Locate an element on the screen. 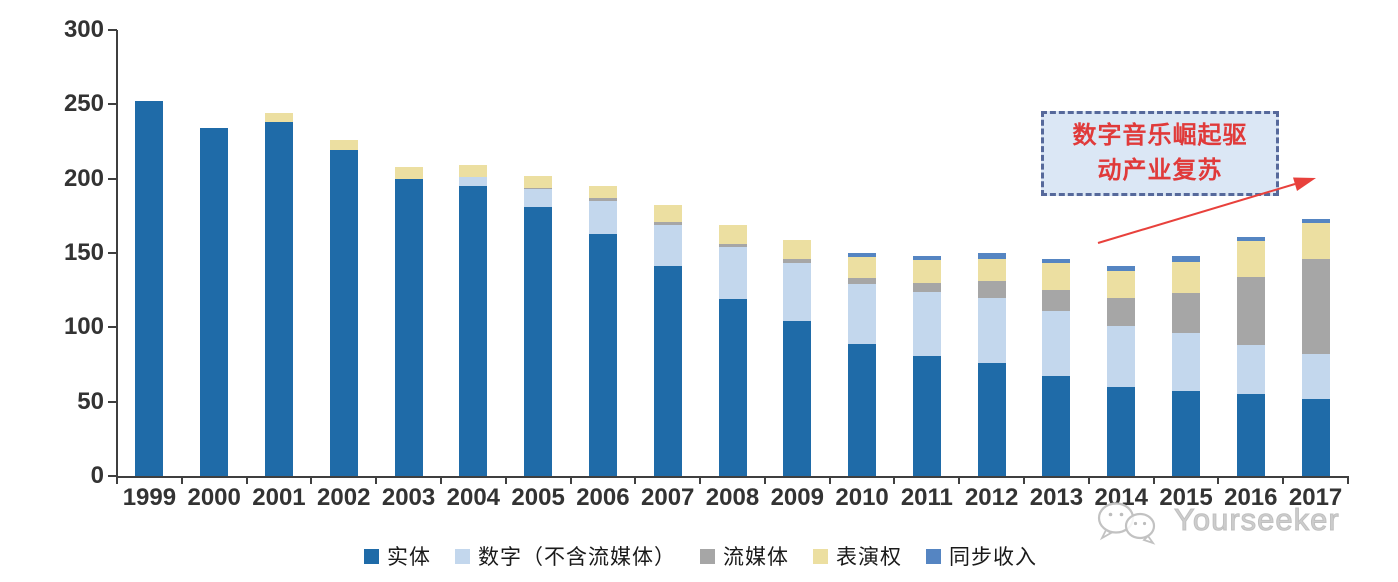  y-tick-label: 50 is located at coordinates (90, 401).